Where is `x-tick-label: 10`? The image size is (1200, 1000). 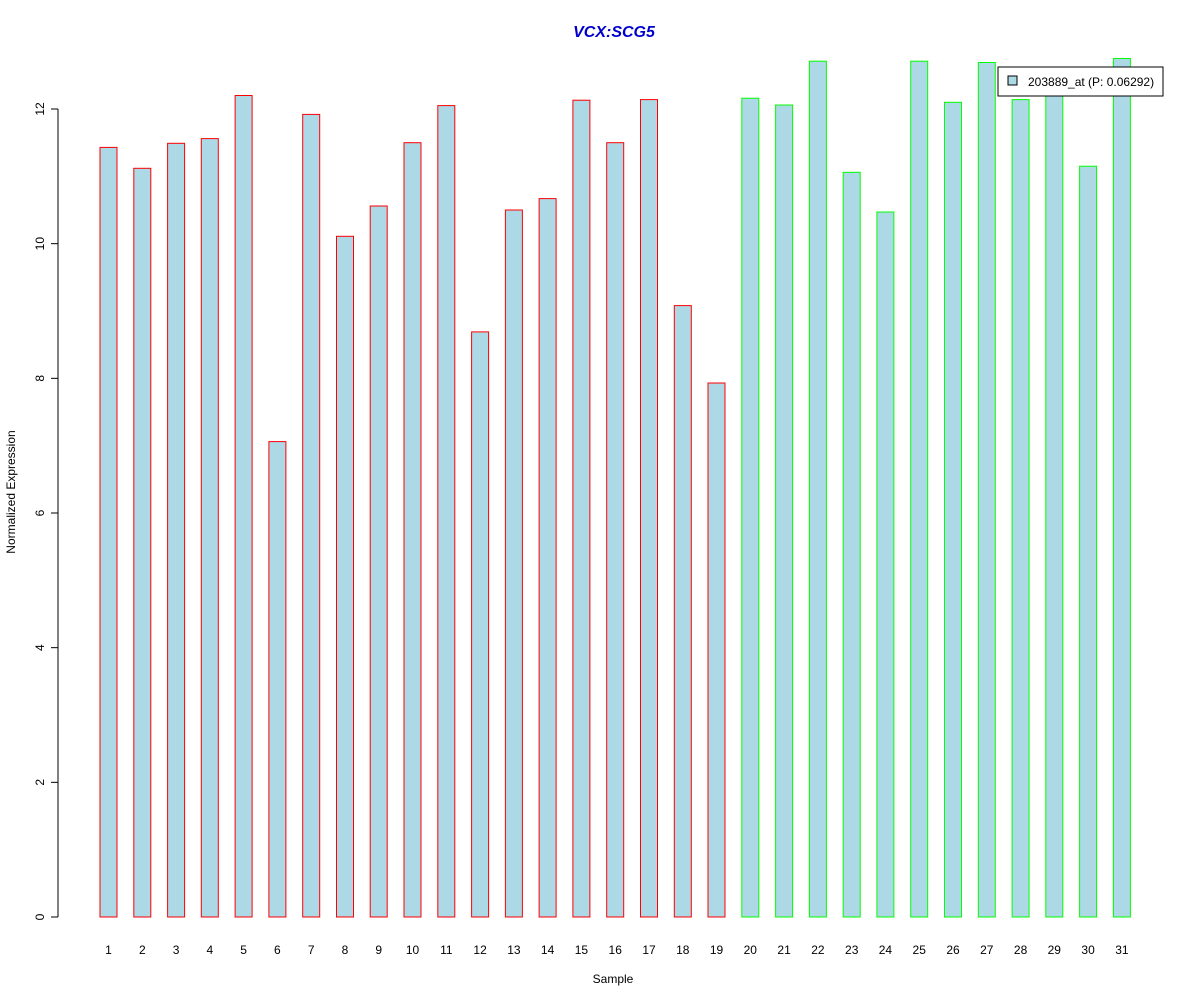 x-tick-label: 10 is located at coordinates (413, 950).